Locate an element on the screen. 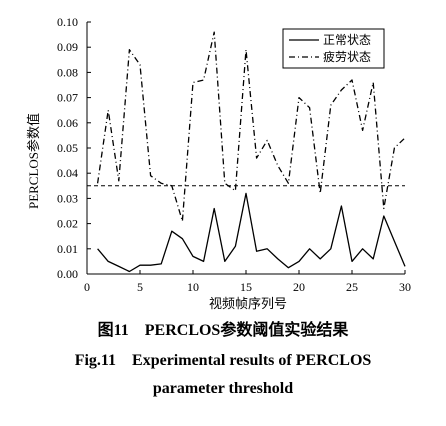 This screenshot has height=426, width=446. x-tick-label: 10 is located at coordinates (193, 287).